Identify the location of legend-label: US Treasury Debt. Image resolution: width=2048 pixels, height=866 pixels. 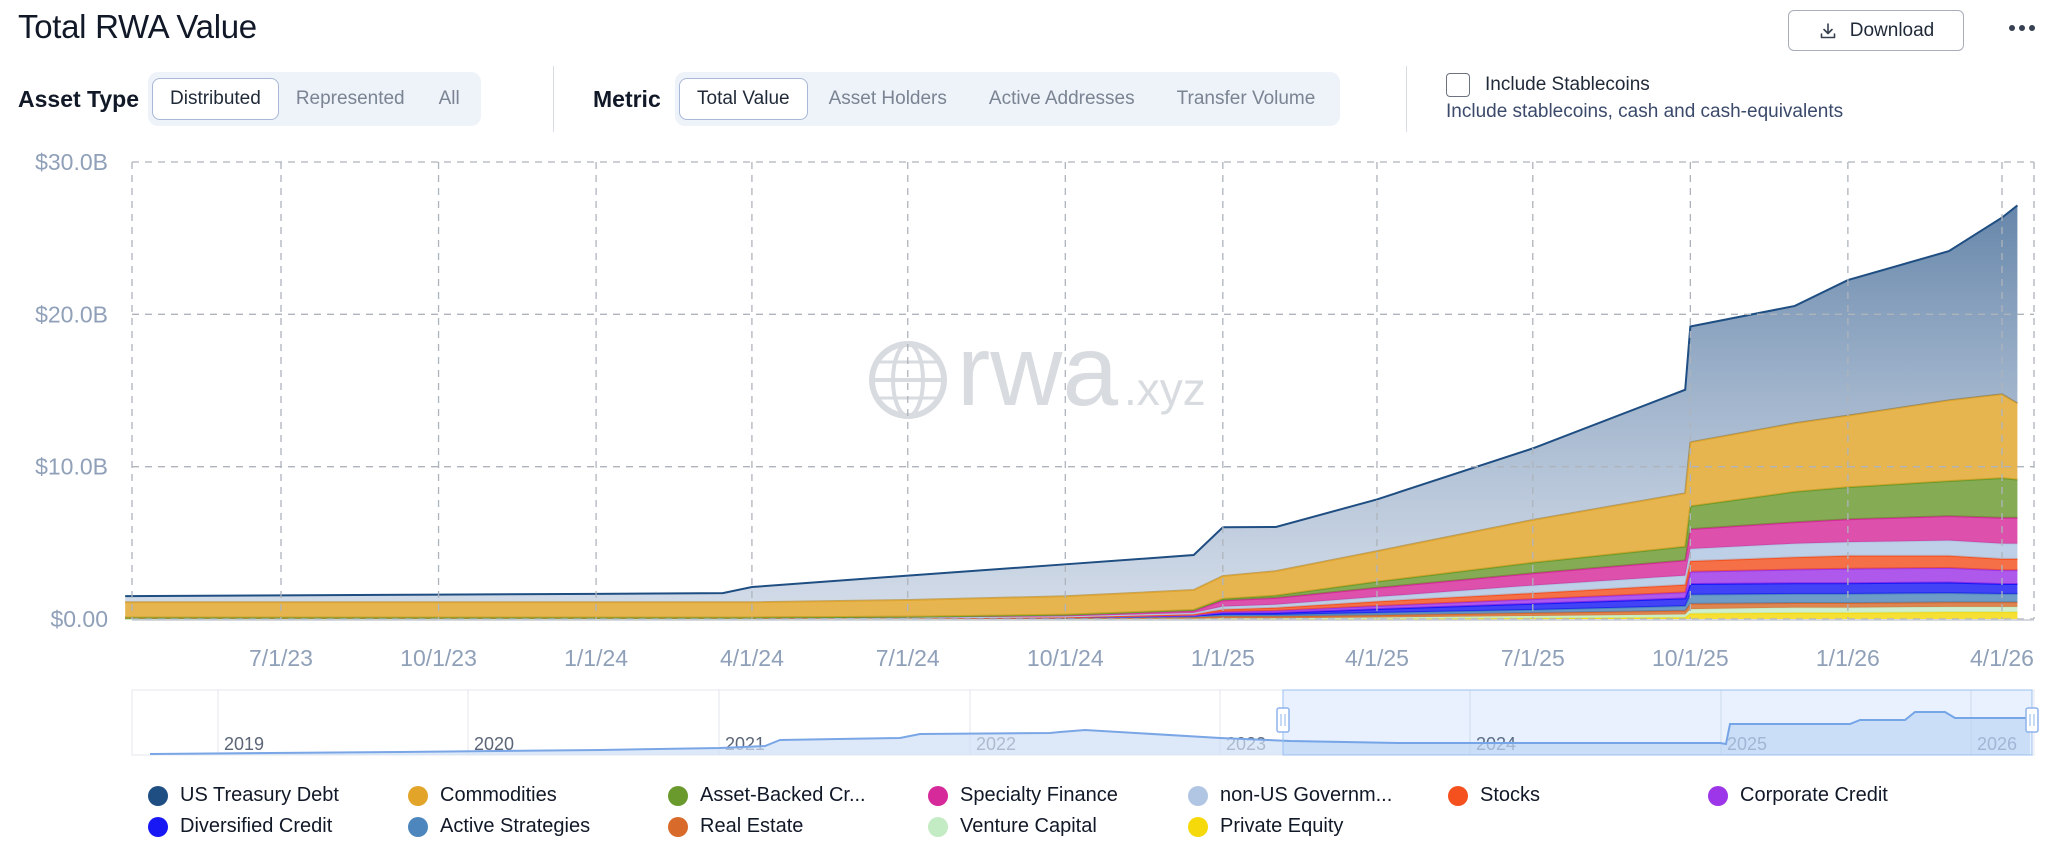
(259, 795).